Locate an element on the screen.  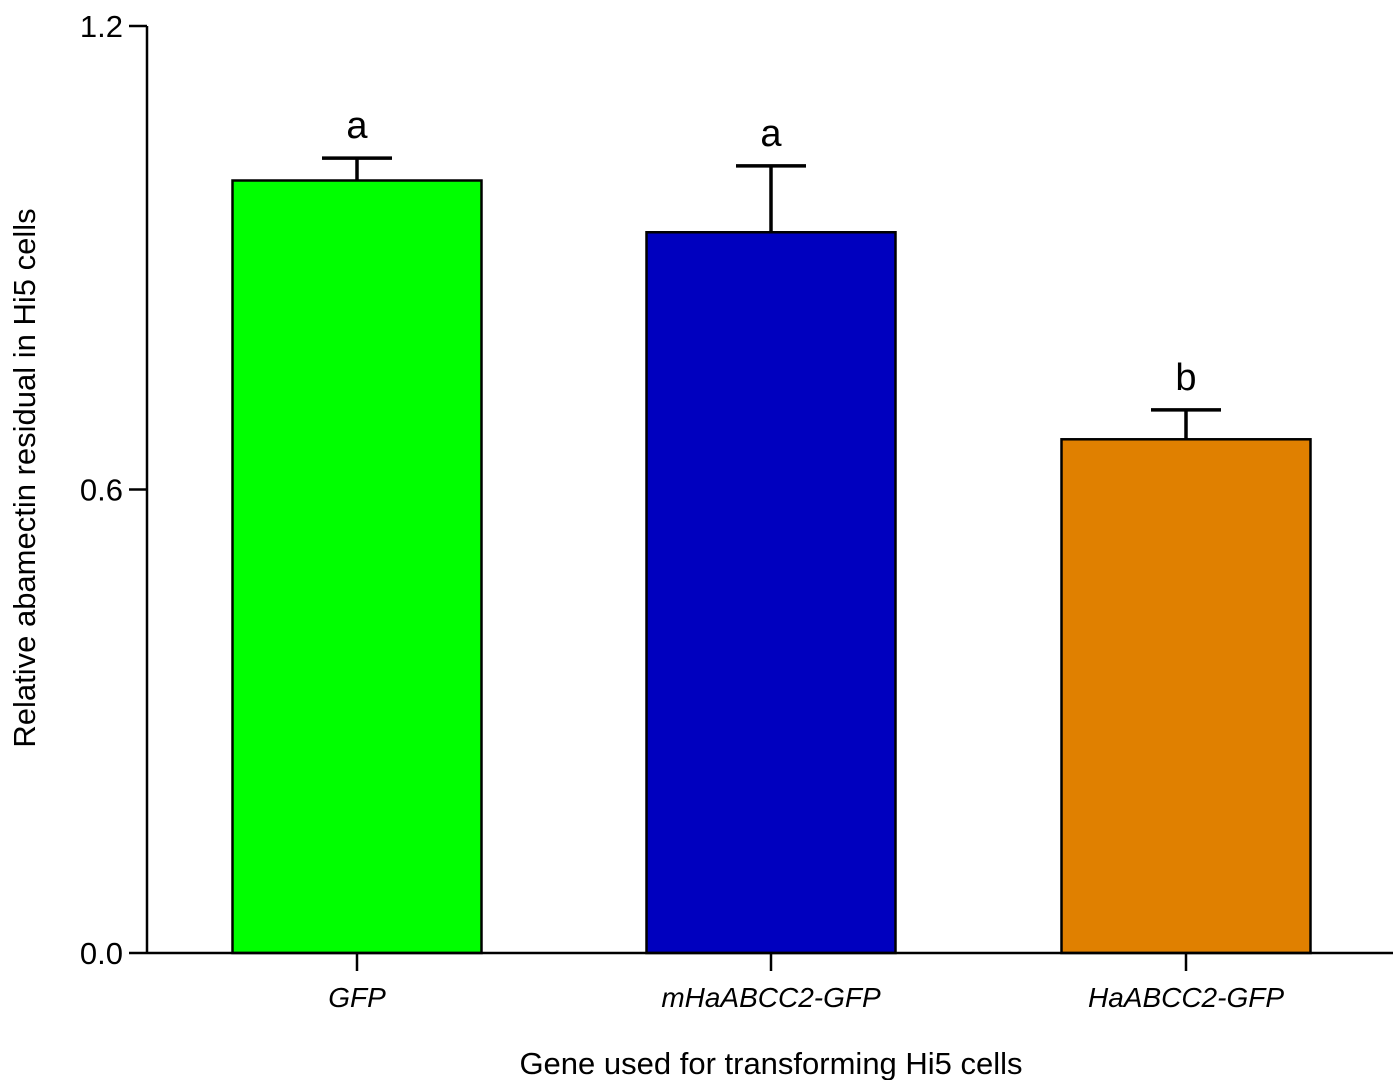
bar-haabcc2-gfp is located at coordinates (1186, 696).